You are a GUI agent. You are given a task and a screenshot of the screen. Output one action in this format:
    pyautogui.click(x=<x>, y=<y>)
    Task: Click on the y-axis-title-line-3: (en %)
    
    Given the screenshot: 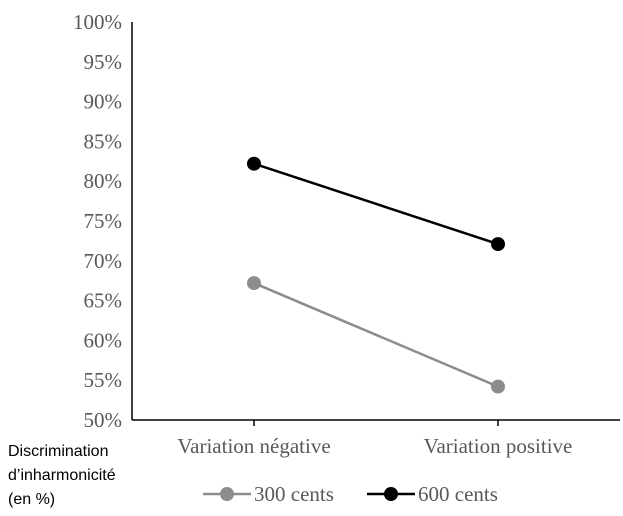 What is the action you would take?
    pyautogui.click(x=32, y=499)
    